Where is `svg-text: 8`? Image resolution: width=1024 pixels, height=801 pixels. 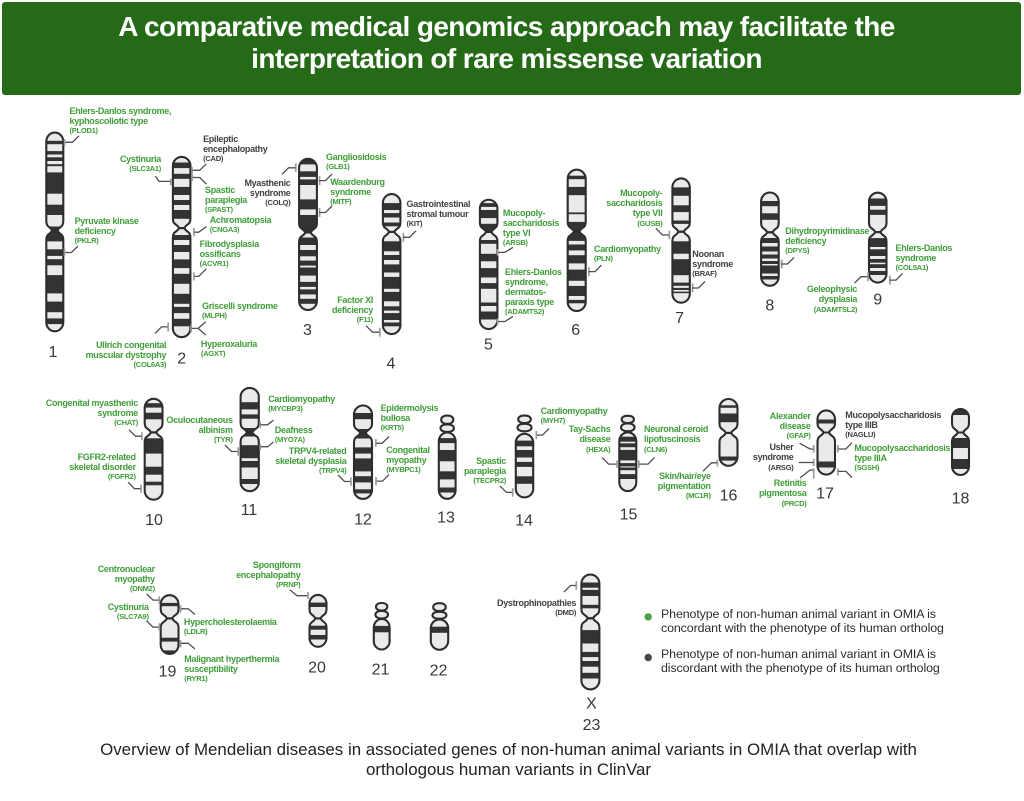 svg-text: 8 is located at coordinates (769, 306).